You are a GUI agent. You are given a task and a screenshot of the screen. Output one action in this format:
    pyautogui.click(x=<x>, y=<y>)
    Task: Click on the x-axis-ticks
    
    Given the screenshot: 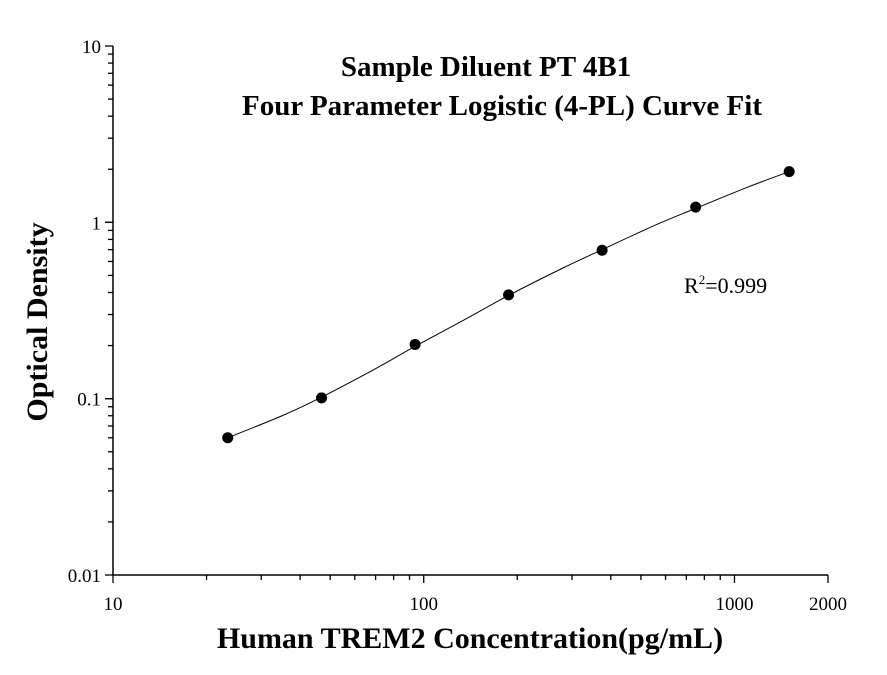 What is the action you would take?
    pyautogui.click(x=470, y=579)
    